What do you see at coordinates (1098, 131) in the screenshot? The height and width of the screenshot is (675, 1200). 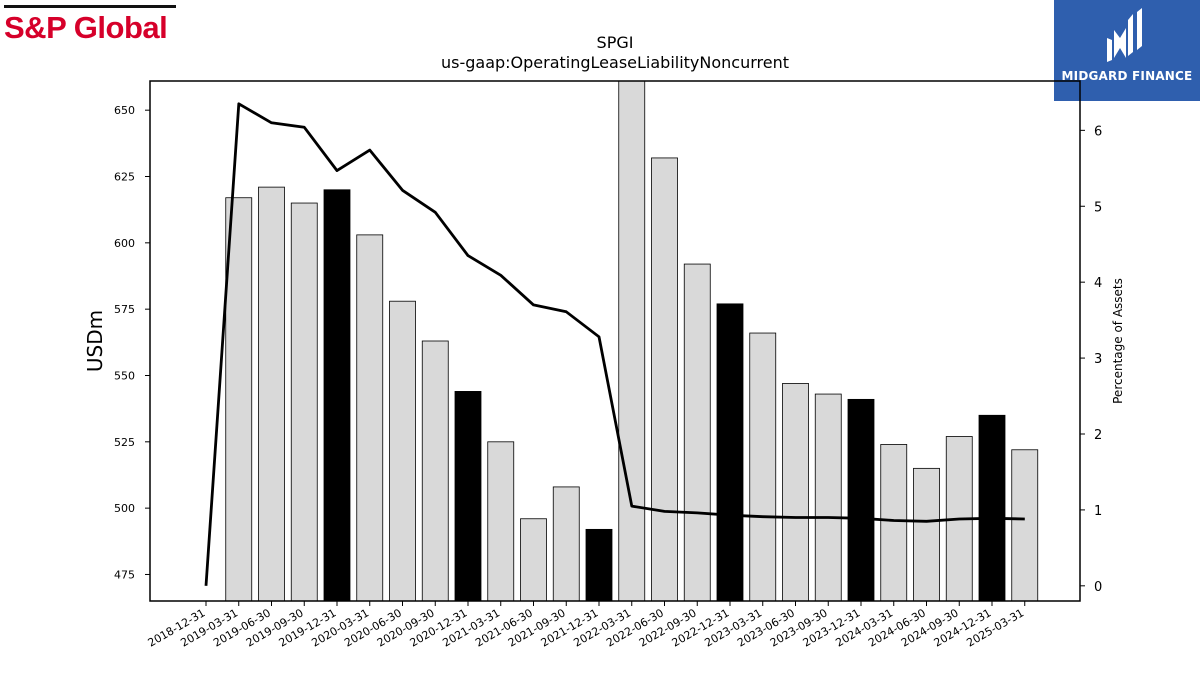 I see `y2-tick-label: 6` at bounding box center [1098, 131].